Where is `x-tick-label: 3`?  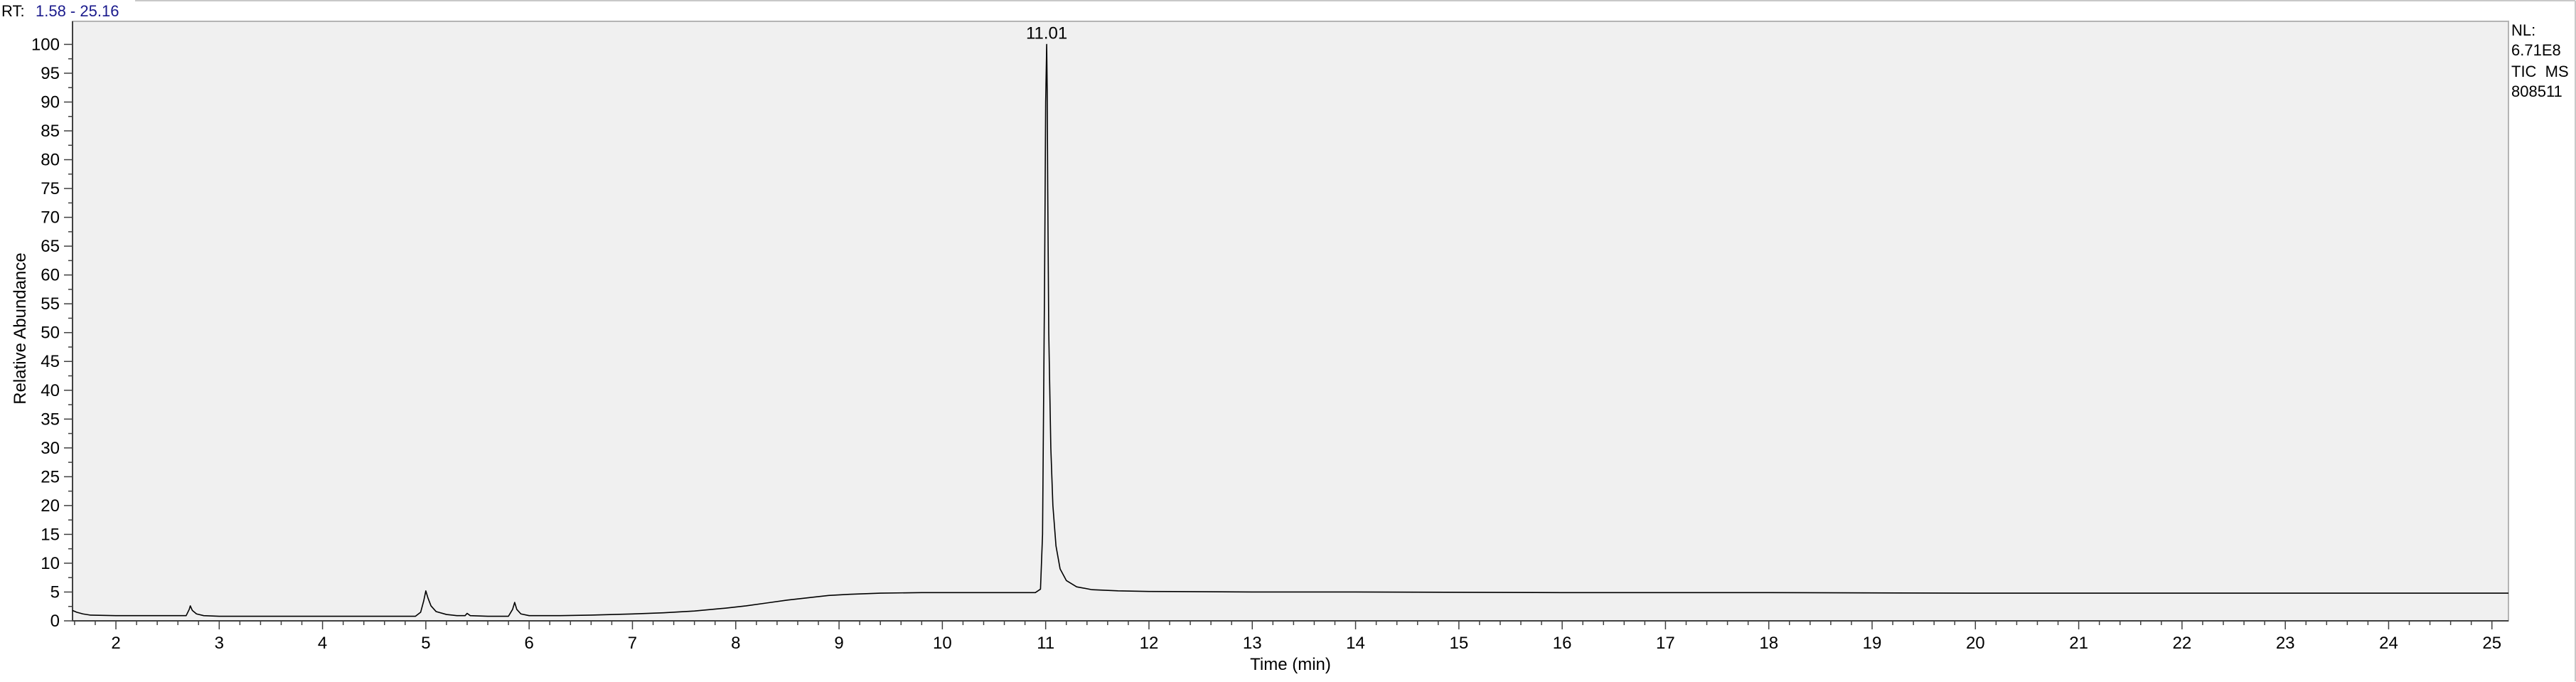
x-tick-label: 3 is located at coordinates (219, 643).